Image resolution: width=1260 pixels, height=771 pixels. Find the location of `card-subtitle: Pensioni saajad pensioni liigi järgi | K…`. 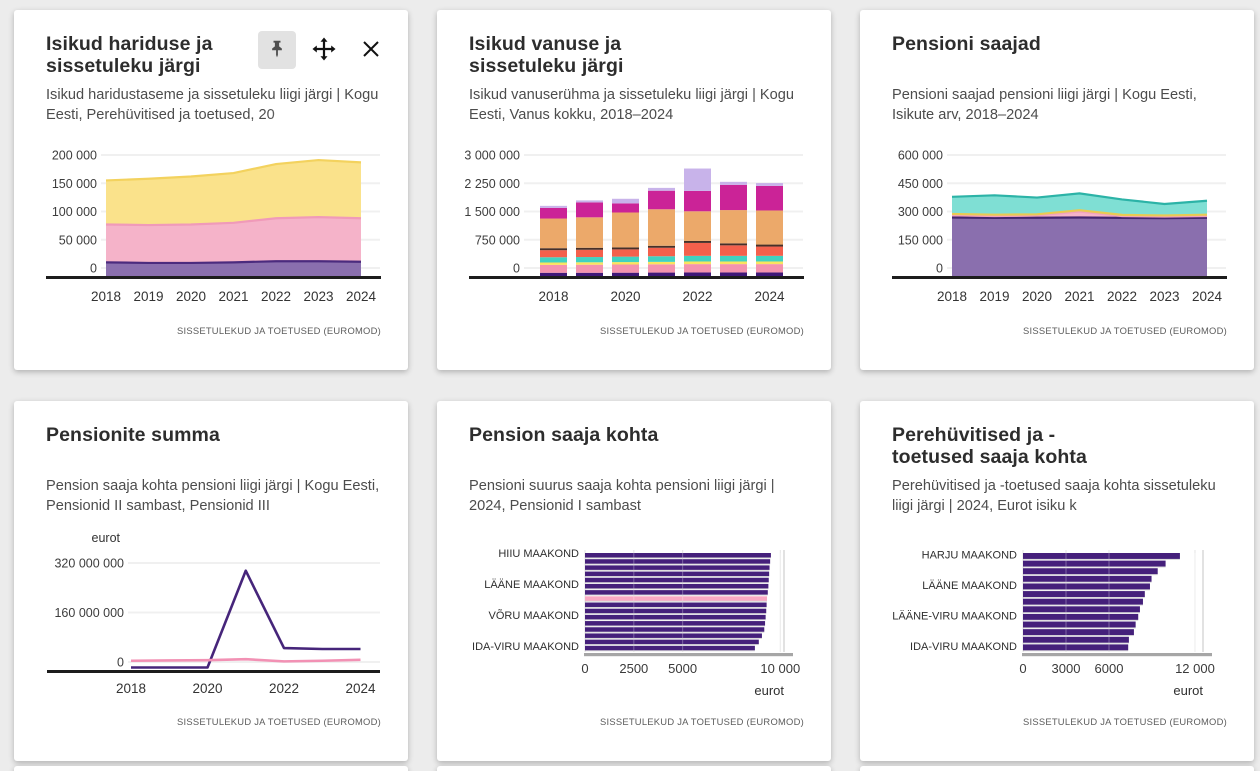

card-subtitle: Pensioni saajad pensioni liigi järgi | K… is located at coordinates (1044, 105).